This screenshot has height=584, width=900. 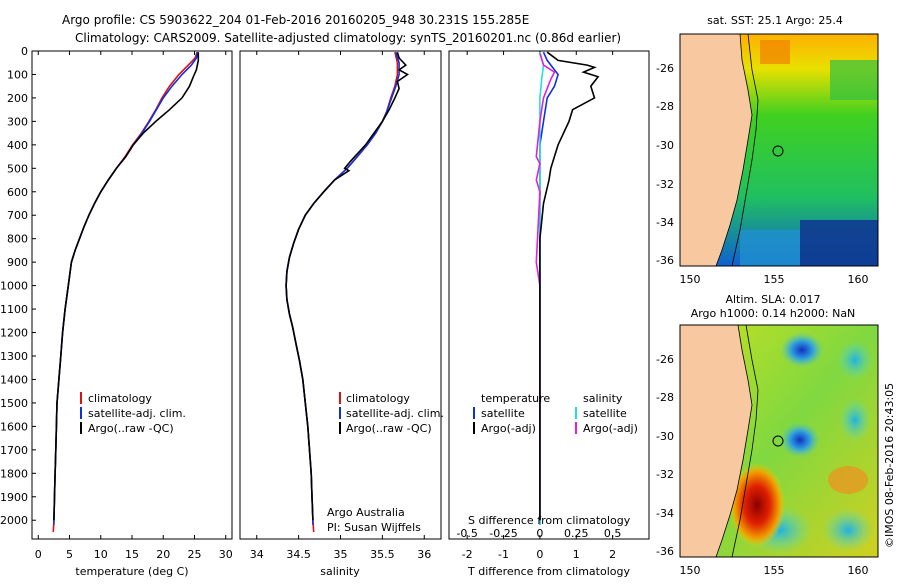 What do you see at coordinates (665, 474) in the screenshot?
I see `sla-ytick-3: -32` at bounding box center [665, 474].